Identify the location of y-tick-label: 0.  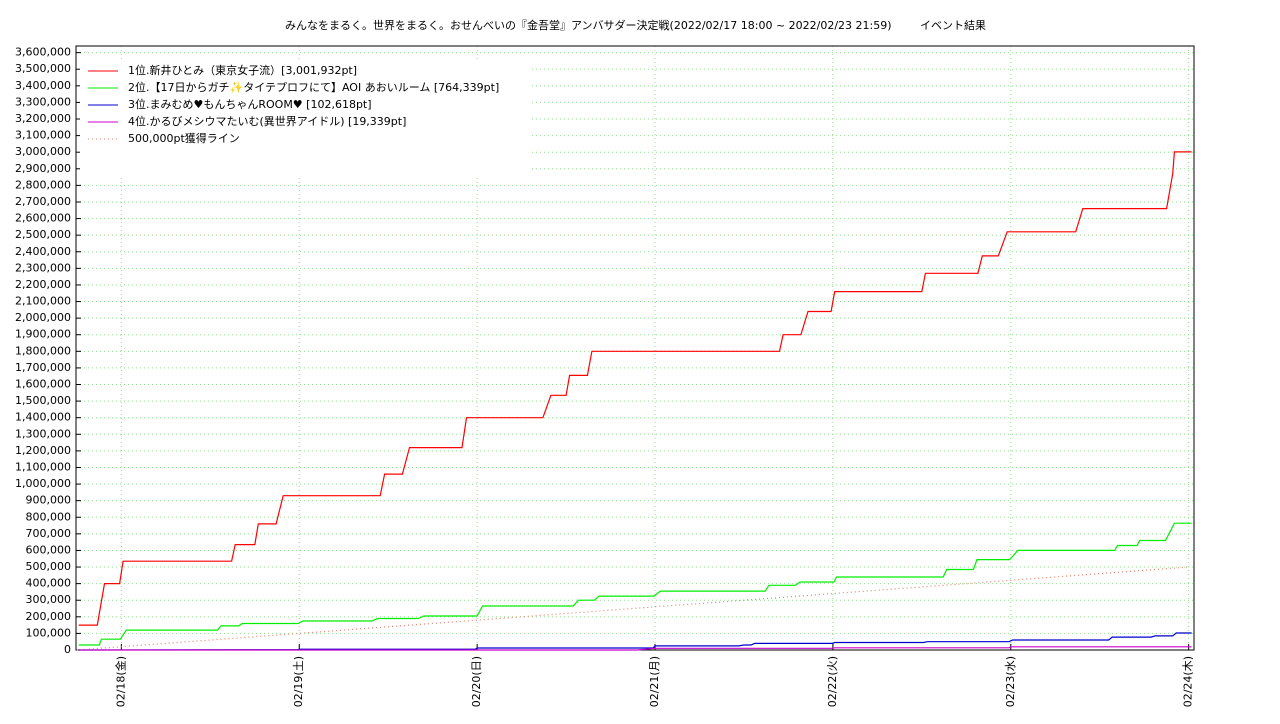
(67, 649).